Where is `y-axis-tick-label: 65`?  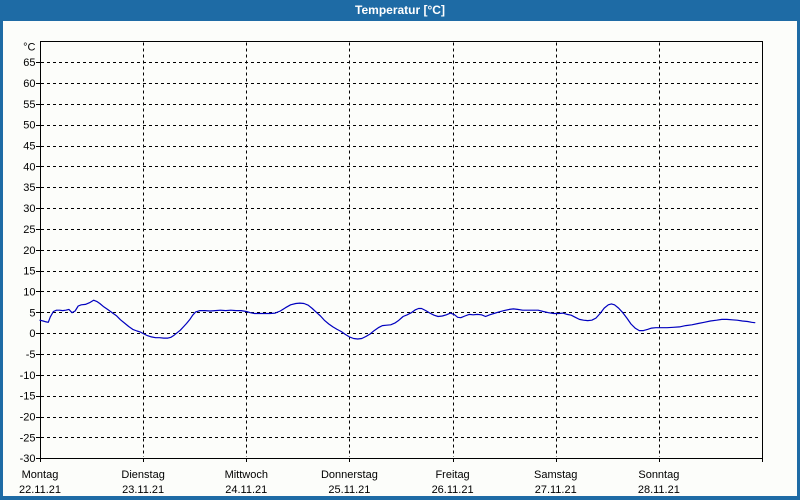 y-axis-tick-label: 65 is located at coordinates (29, 63).